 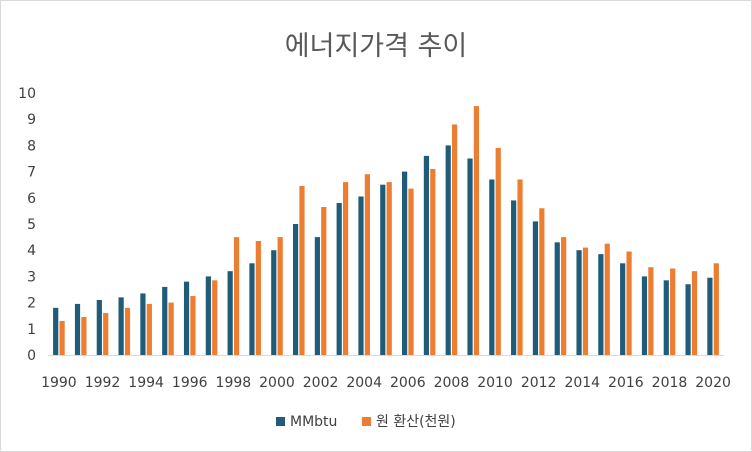 What do you see at coordinates (59, 383) in the screenshot?
I see `x-tick-label: 1990` at bounding box center [59, 383].